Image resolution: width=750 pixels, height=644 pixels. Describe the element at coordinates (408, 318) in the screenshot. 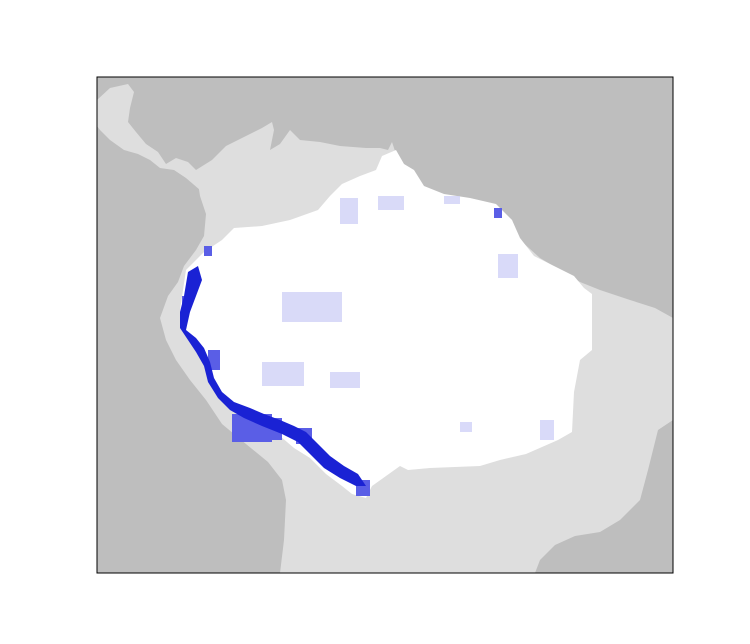

I see `low-intensity-cells` at that location.